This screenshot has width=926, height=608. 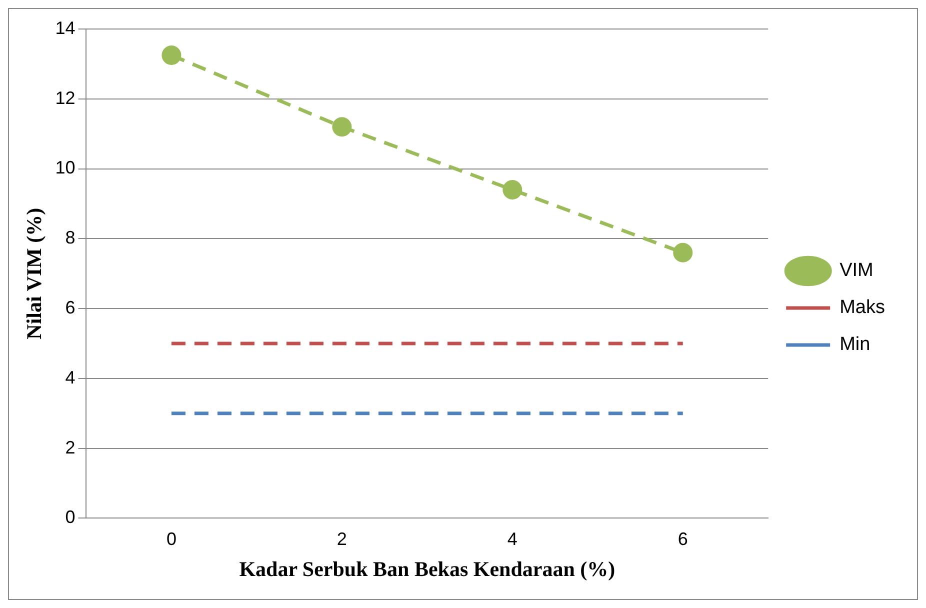 What do you see at coordinates (863, 307) in the screenshot?
I see `legend-label: Maks` at bounding box center [863, 307].